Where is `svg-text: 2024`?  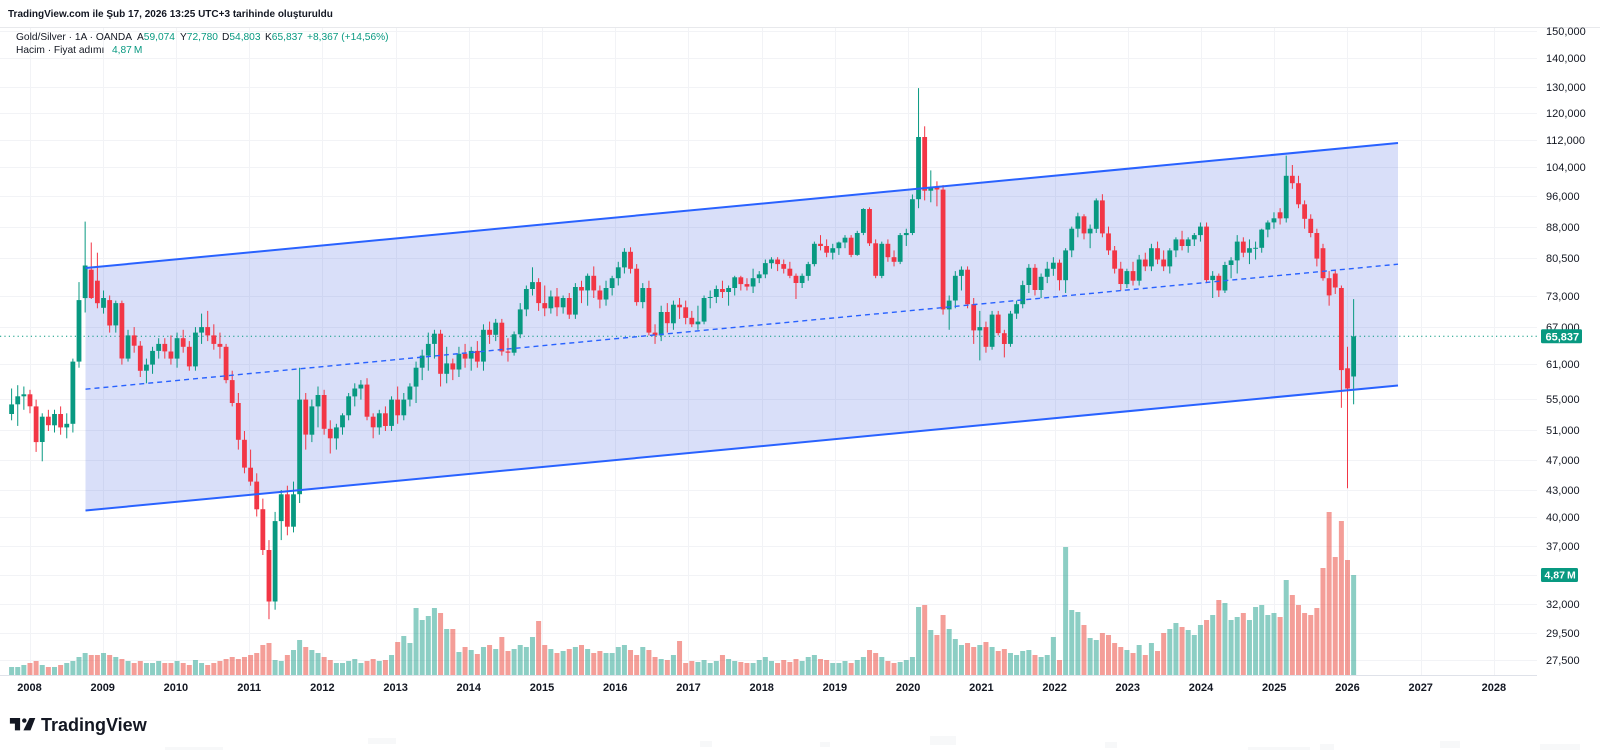
svg-text: 2024 is located at coordinates (1201, 688).